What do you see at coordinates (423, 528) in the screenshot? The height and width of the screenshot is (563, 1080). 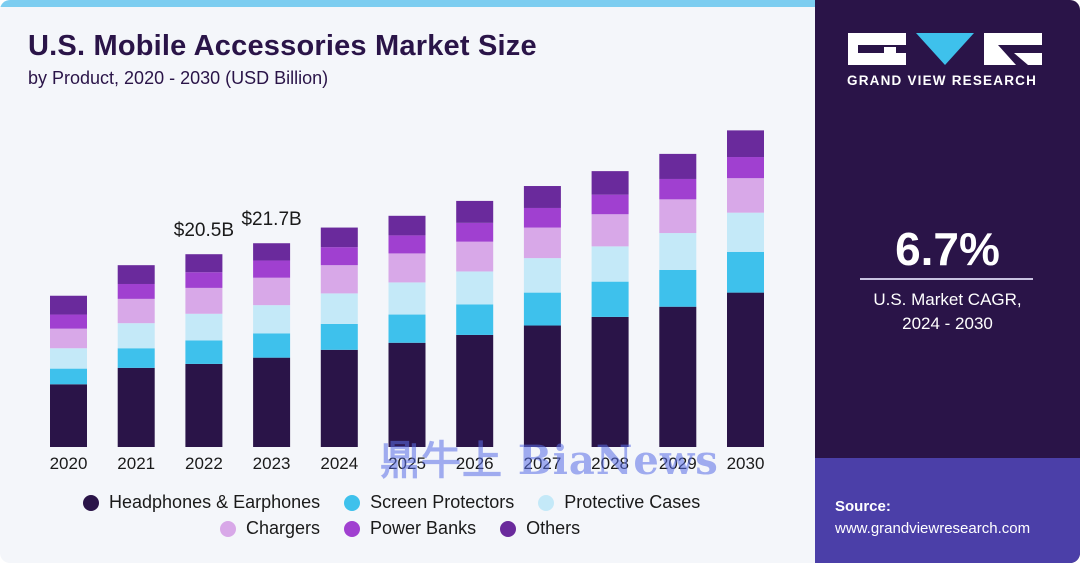 I see `legend-label: Power Banks` at bounding box center [423, 528].